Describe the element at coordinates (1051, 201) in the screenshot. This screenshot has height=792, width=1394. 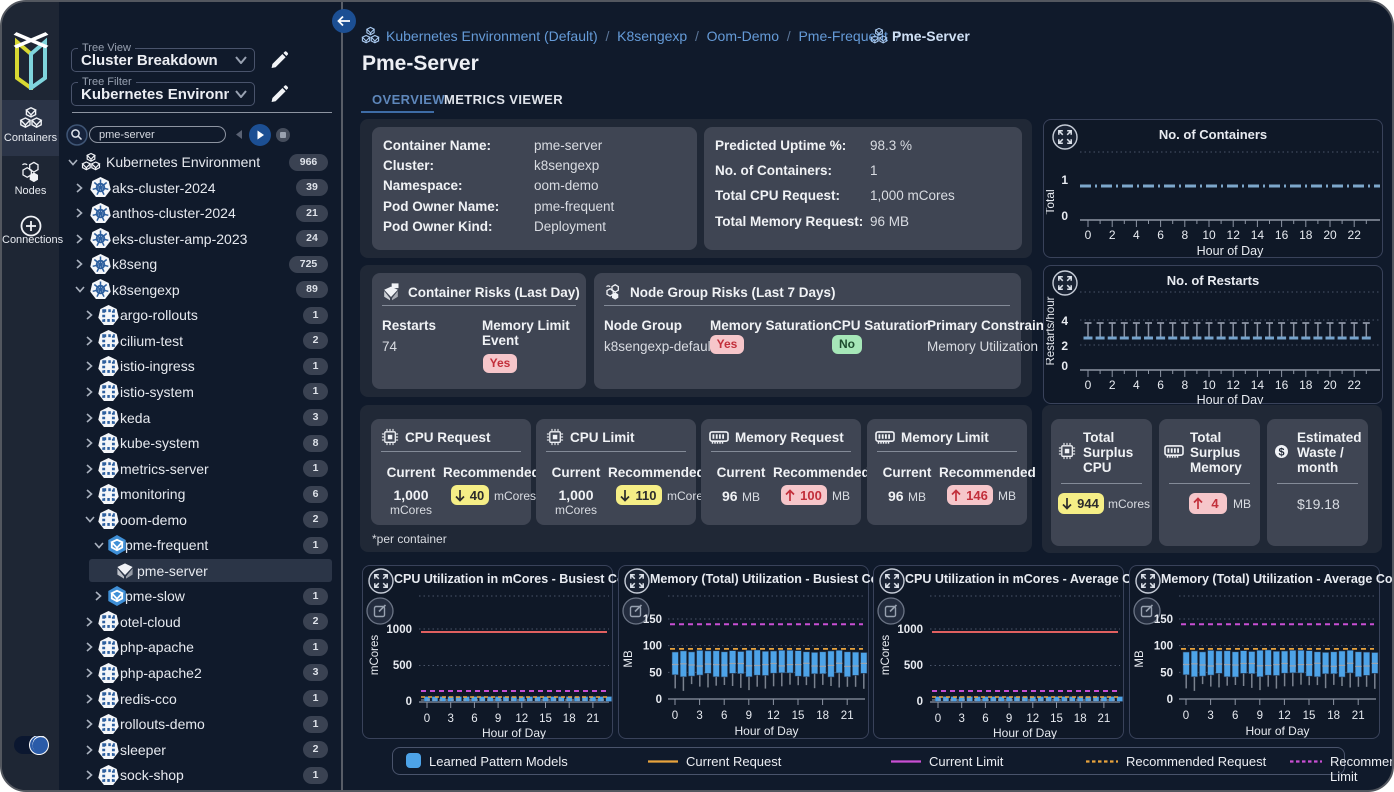
I see `svg-text: Total` at that location.